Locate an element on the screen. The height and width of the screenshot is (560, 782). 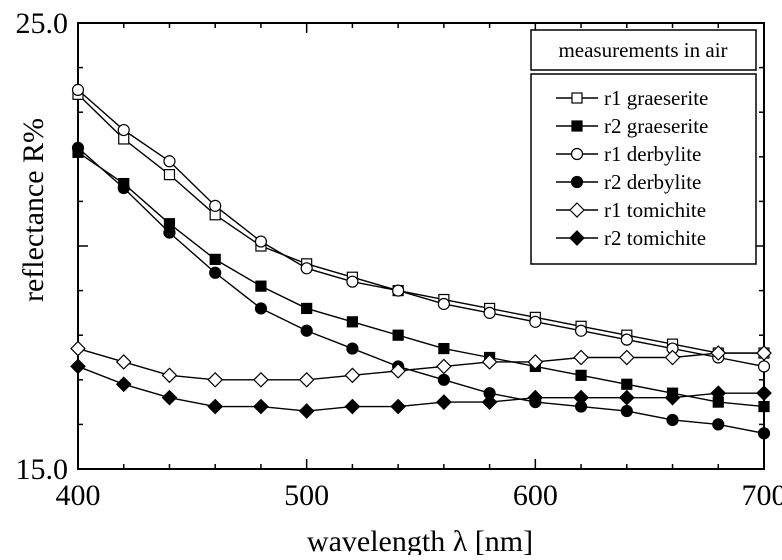
legend-label: r1 derbylite is located at coordinates (652, 154).